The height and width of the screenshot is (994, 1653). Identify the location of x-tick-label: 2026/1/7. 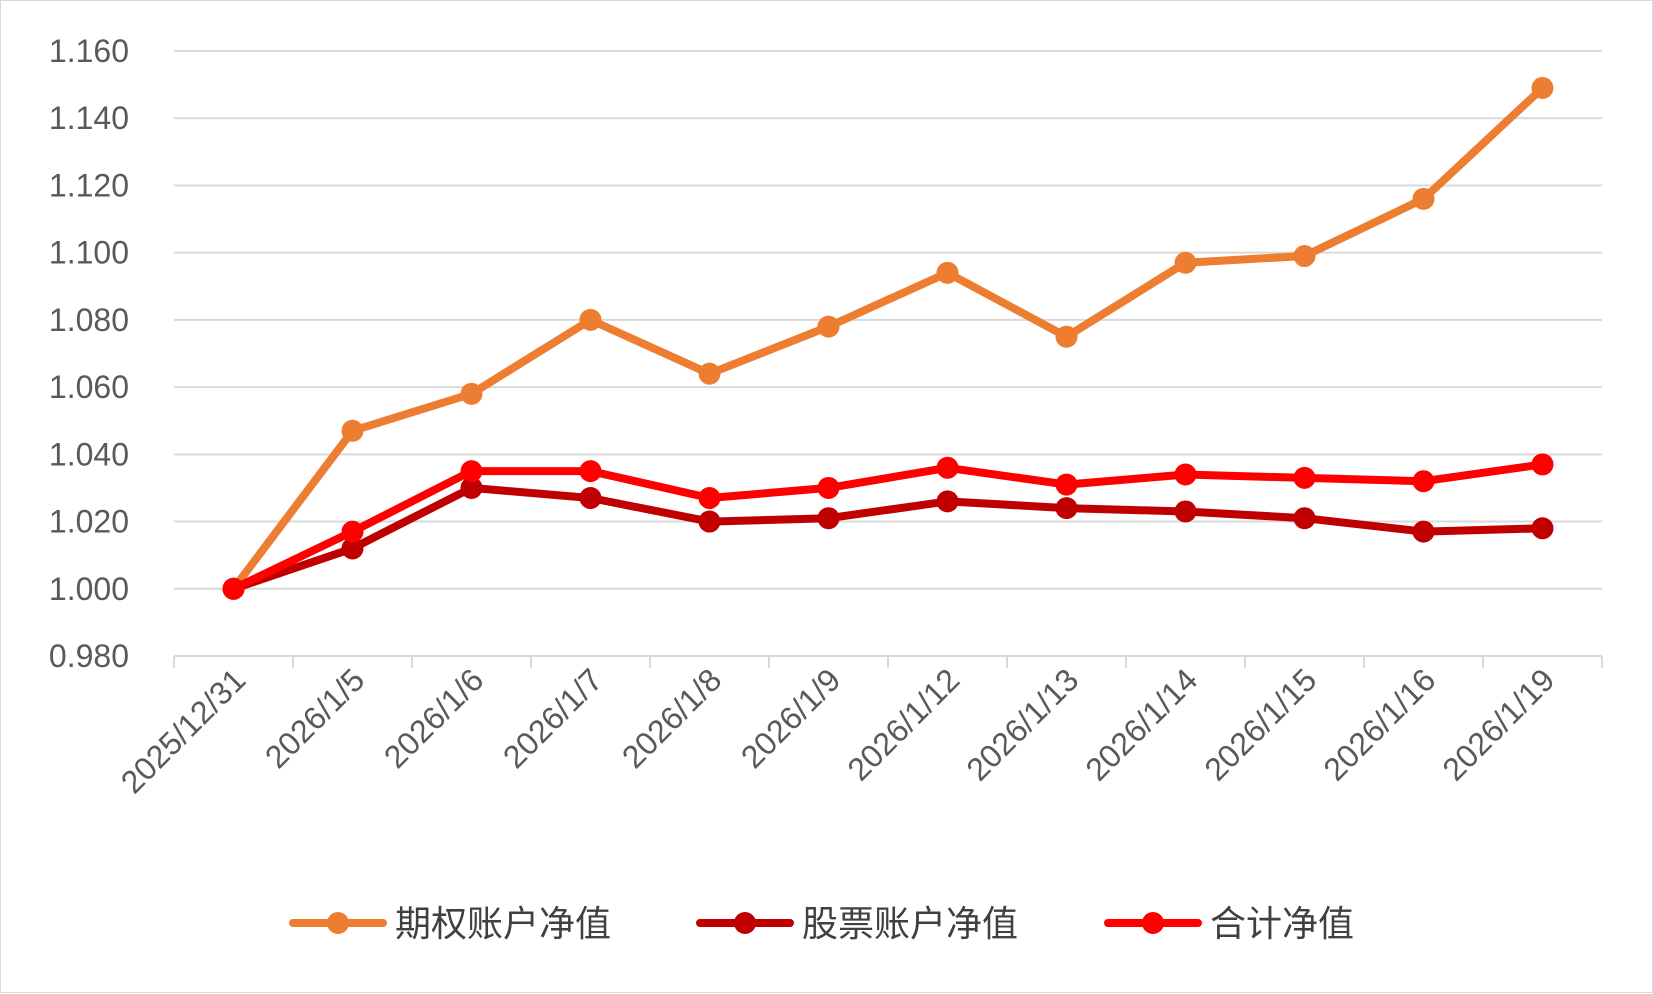
(553, 718).